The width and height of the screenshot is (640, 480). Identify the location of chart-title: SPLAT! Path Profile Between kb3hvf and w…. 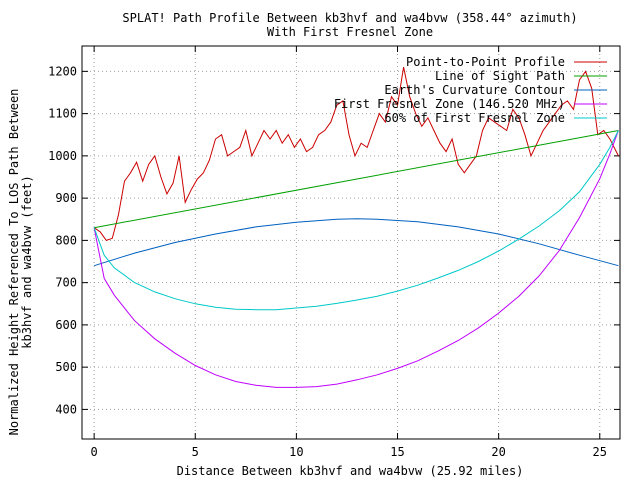
(349, 18).